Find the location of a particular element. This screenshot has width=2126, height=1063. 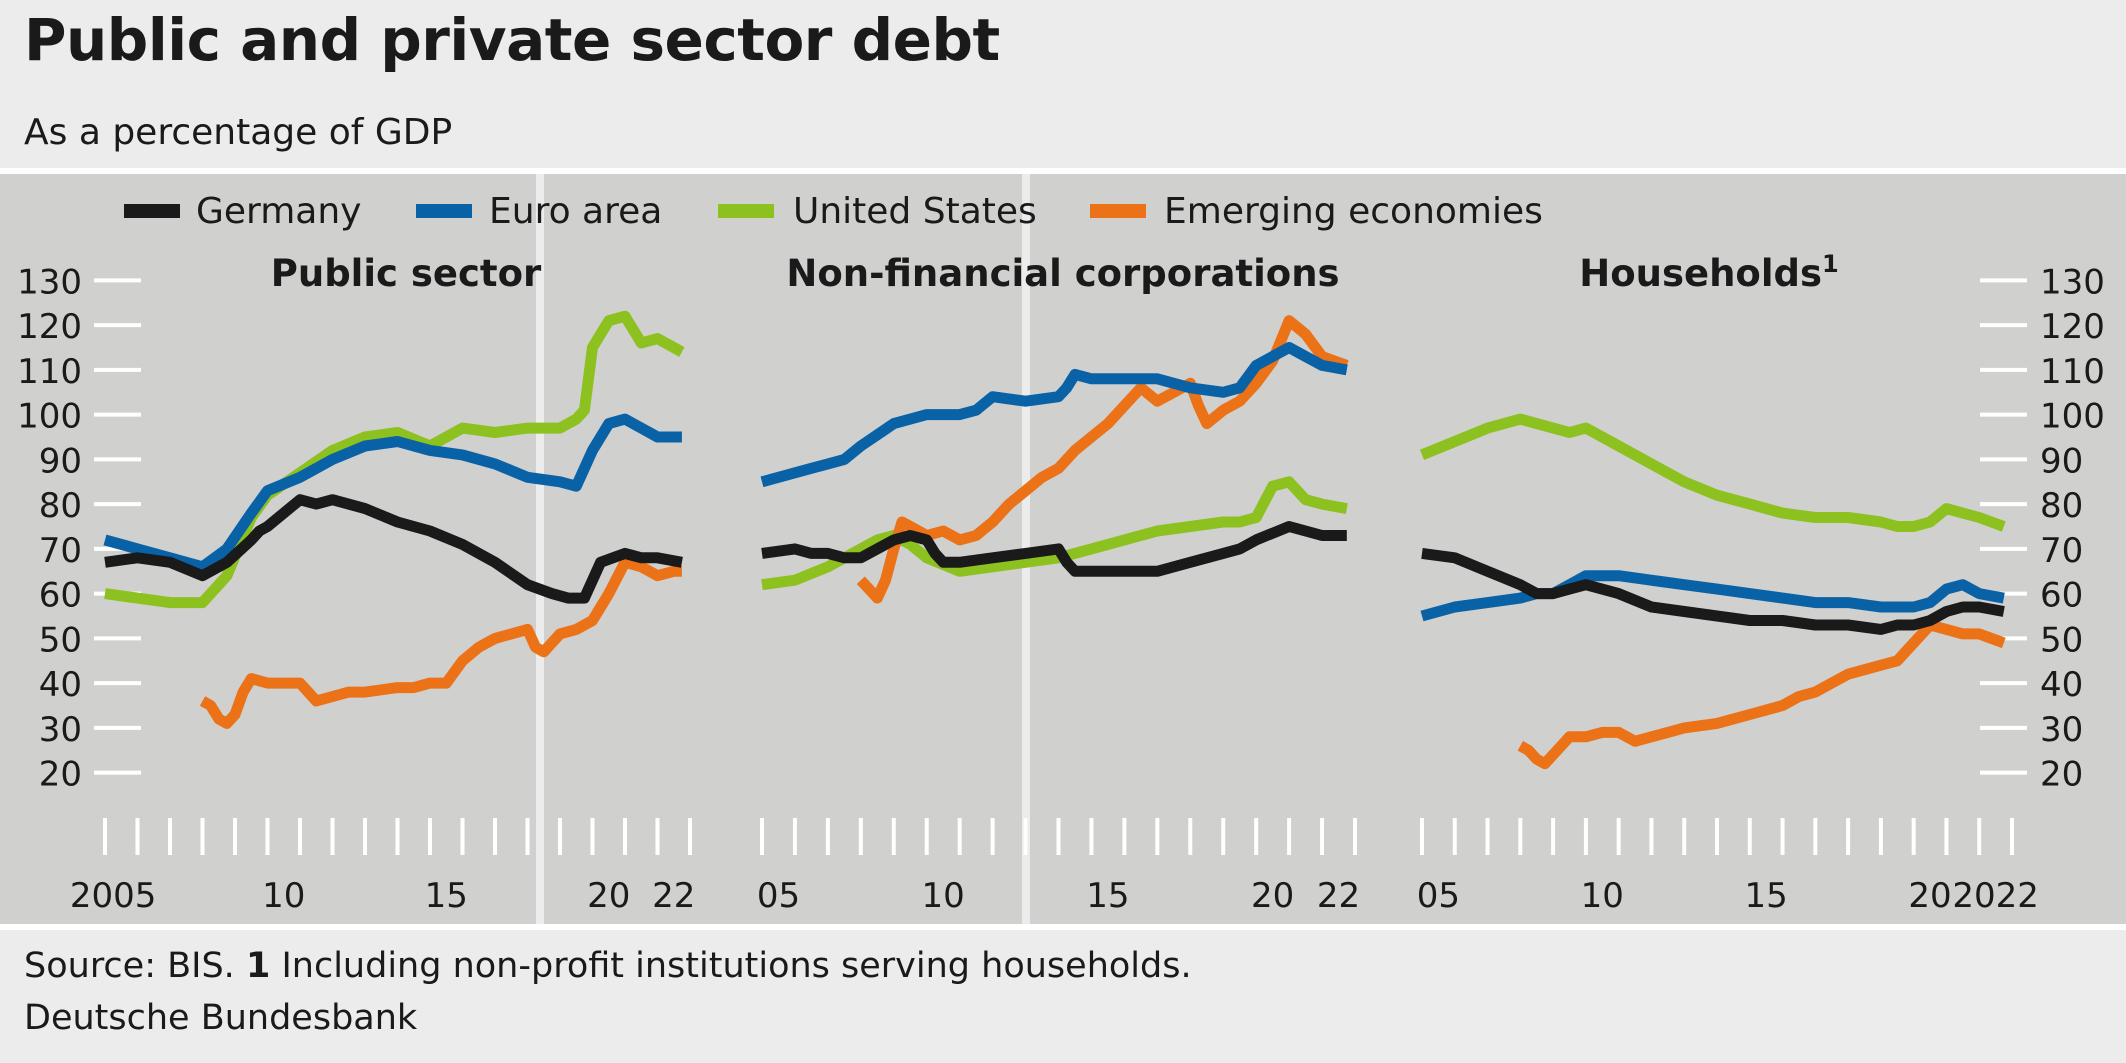

y-tick-label-left: 40 is located at coordinates (60, 685).